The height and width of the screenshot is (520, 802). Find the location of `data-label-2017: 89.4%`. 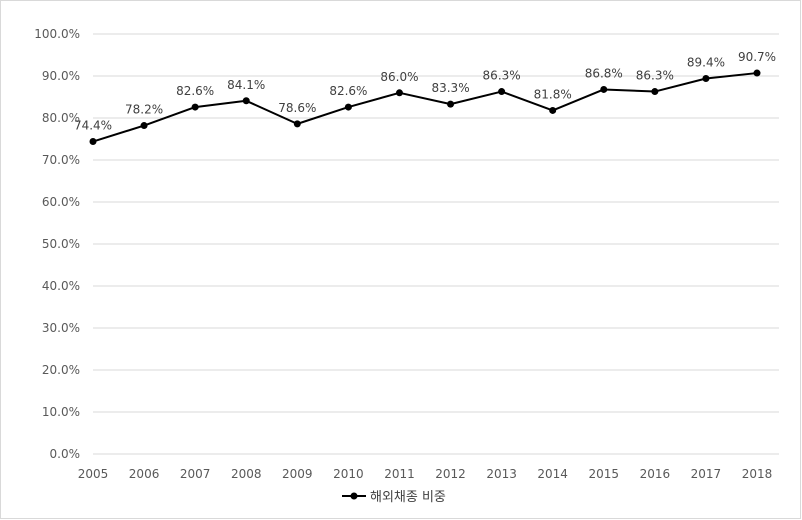

data-label-2017: 89.4% is located at coordinates (706, 63).